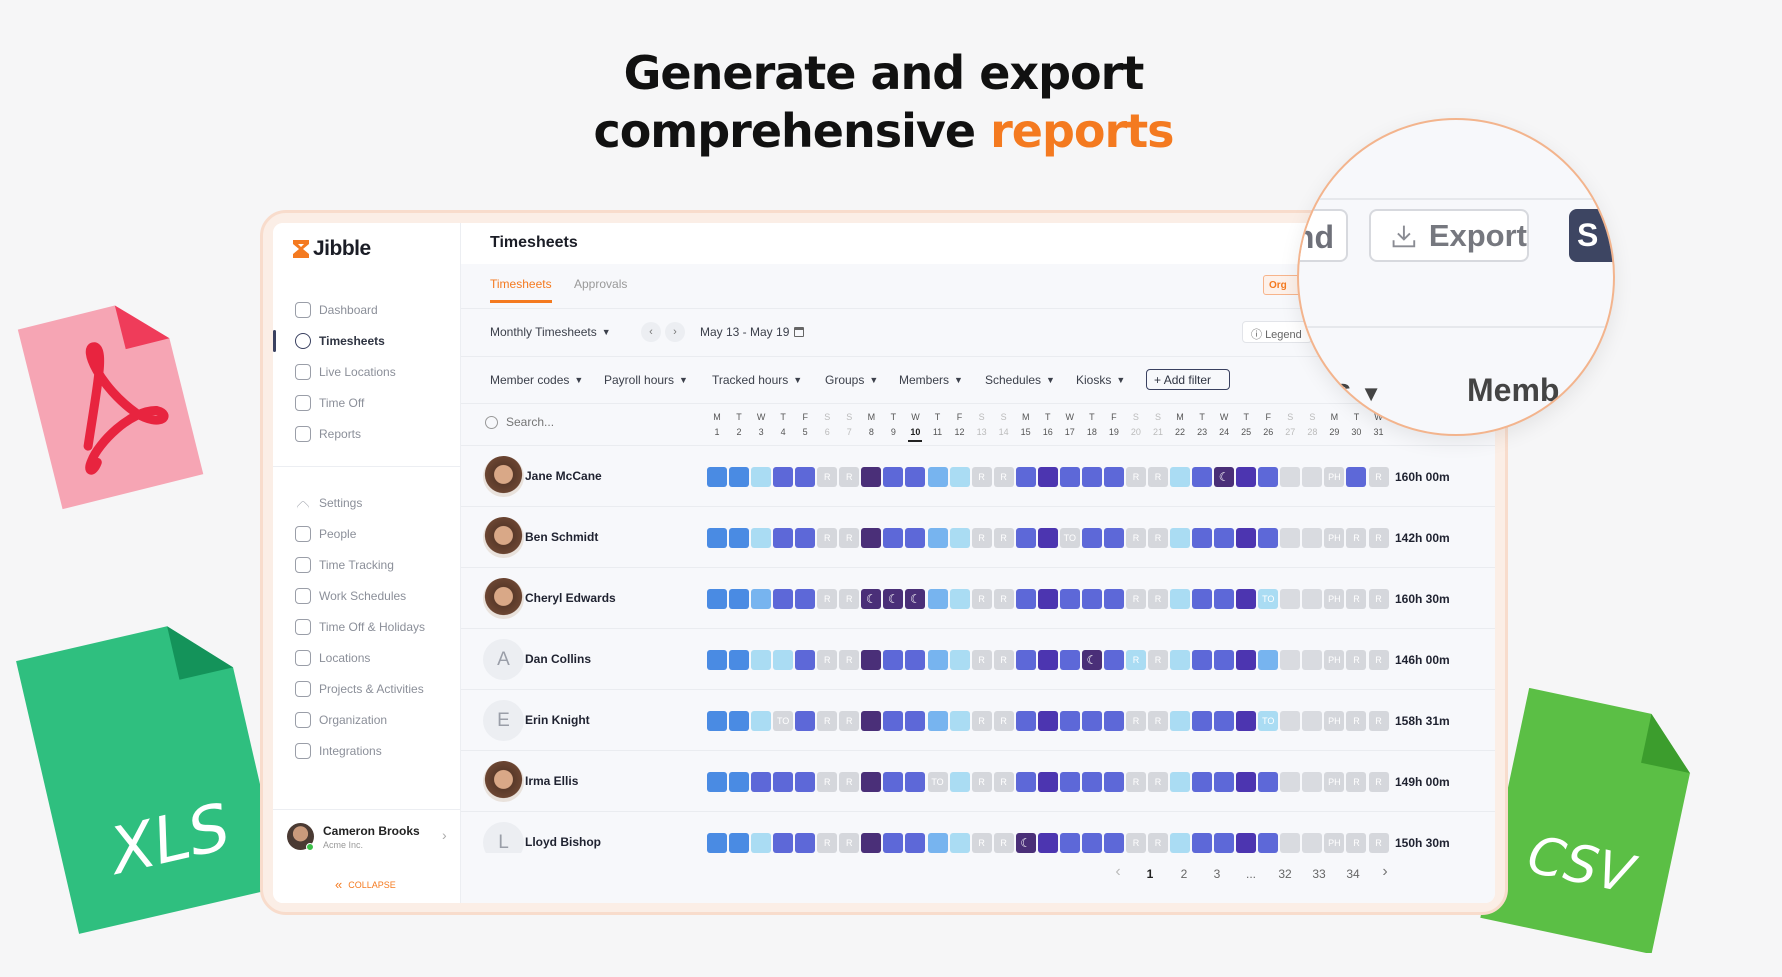  Describe the element at coordinates (367, 751) in the screenshot. I see `sidebar-item-integrations: Integrations` at that location.